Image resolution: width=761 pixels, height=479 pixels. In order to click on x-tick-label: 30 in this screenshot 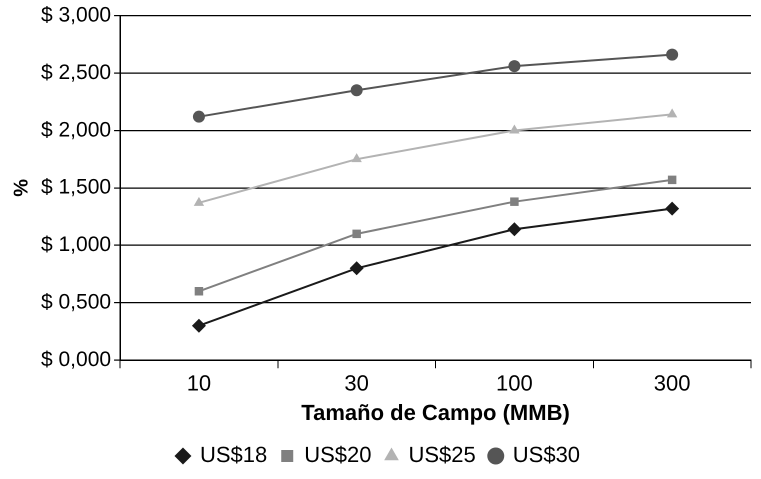, I will do `click(356, 383)`.